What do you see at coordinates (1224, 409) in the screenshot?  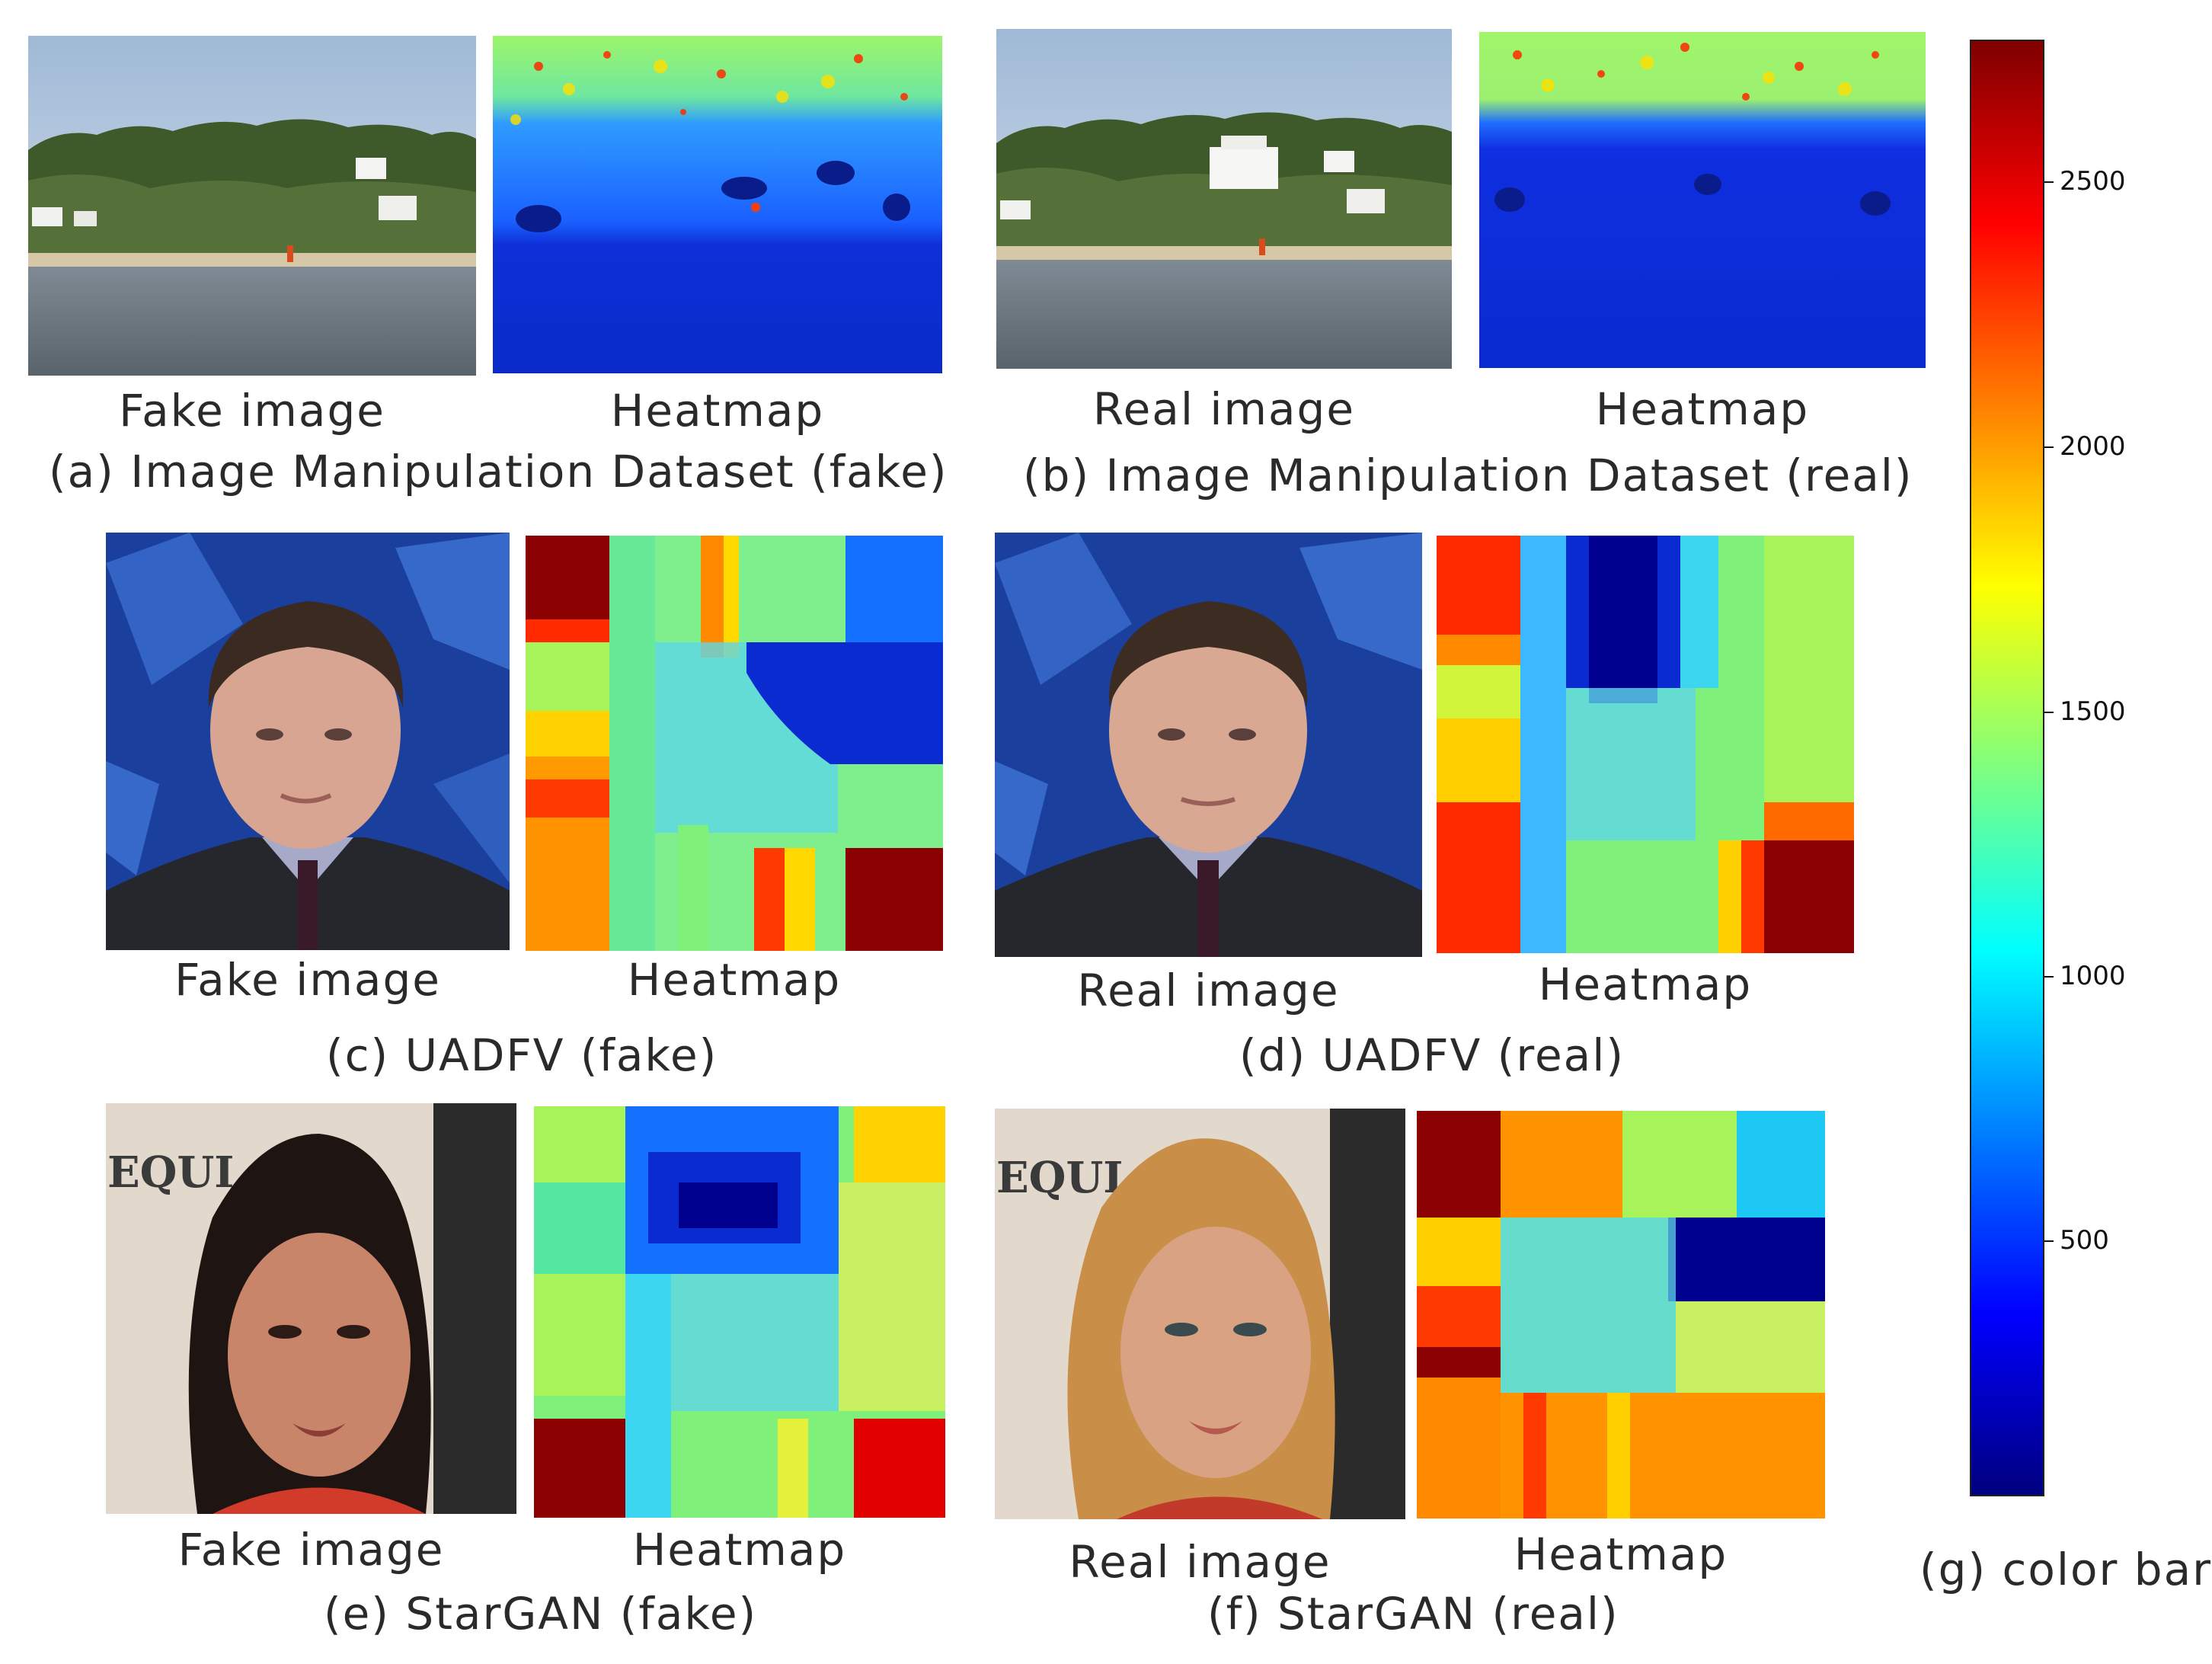 I see `label-real-image-b: Real image` at bounding box center [1224, 409].